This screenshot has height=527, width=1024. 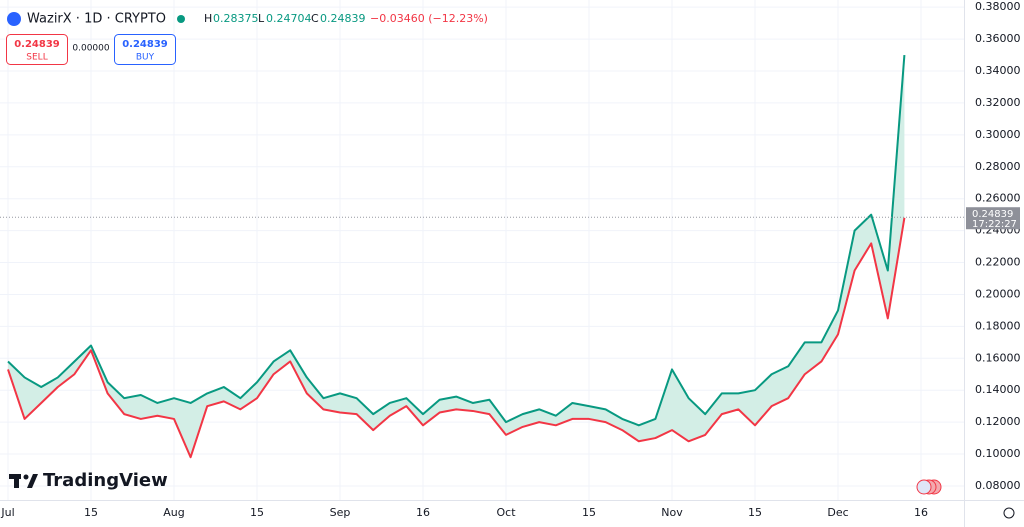 I want to click on ohlc-value: 0.24839, so click(x=343, y=18).